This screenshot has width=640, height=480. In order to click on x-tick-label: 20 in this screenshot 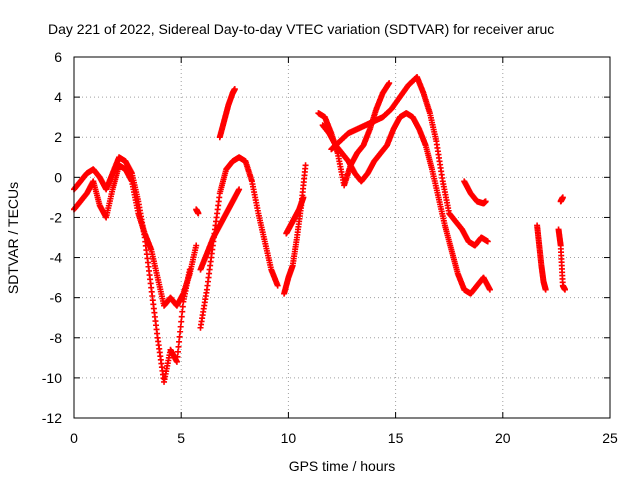, I will do `click(503, 438)`.